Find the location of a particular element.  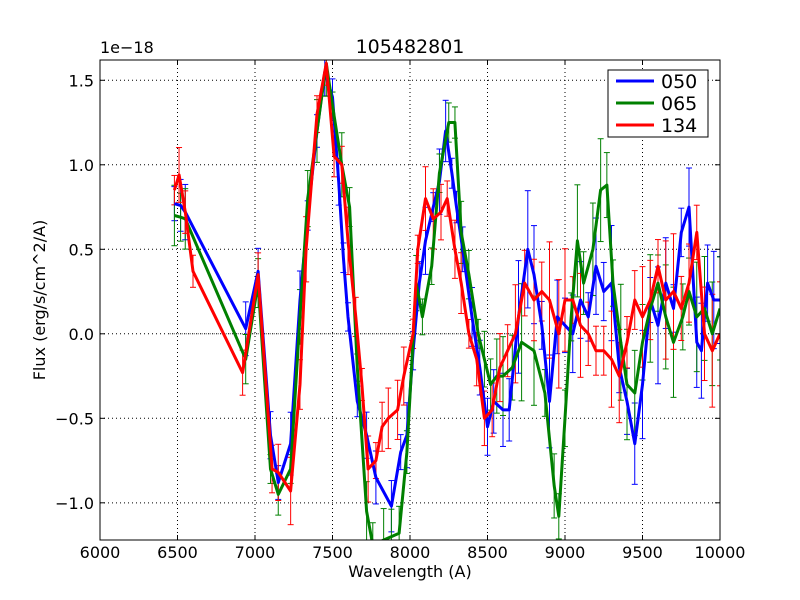

legend-label-065: 065 is located at coordinates (679, 104).